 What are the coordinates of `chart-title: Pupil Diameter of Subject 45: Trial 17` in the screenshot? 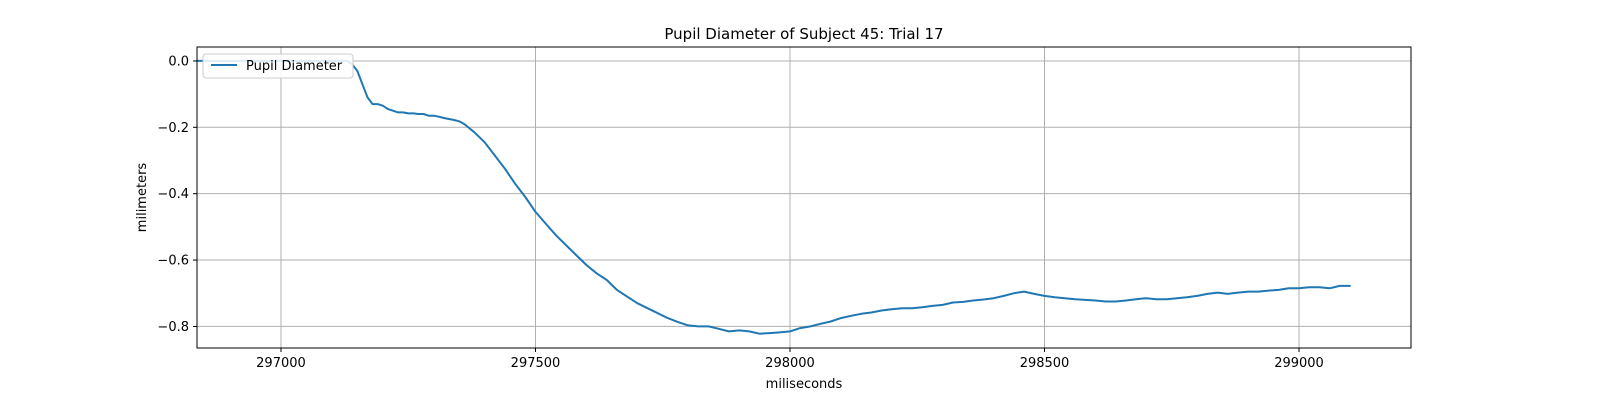 It's located at (803, 34).